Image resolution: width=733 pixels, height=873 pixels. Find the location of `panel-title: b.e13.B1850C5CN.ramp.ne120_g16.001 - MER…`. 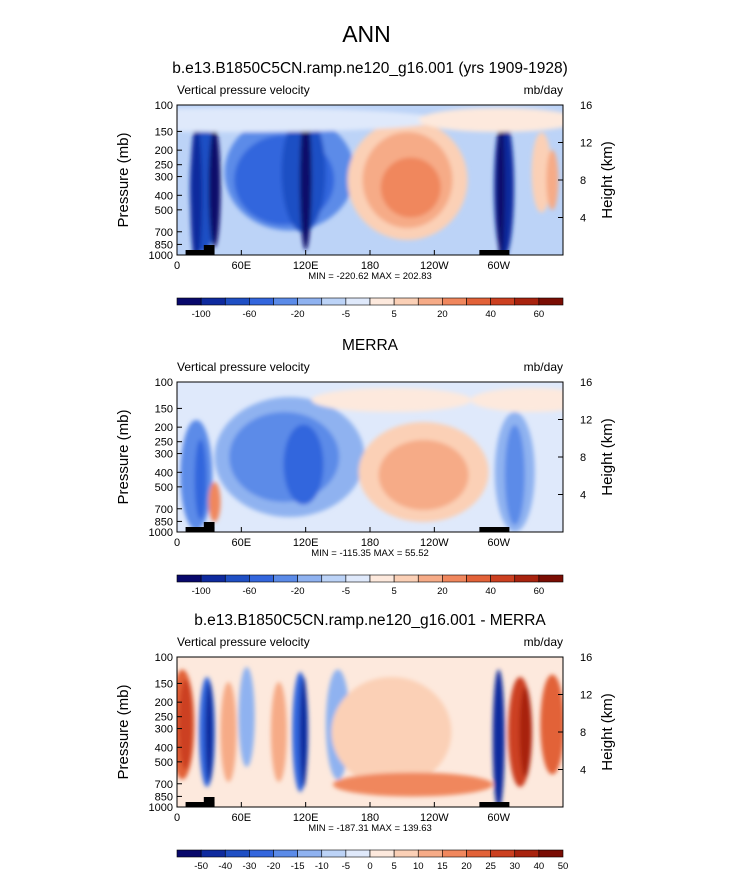

panel-title: b.e13.B1850C5CN.ramp.ne120_g16.001 - MER… is located at coordinates (370, 620).